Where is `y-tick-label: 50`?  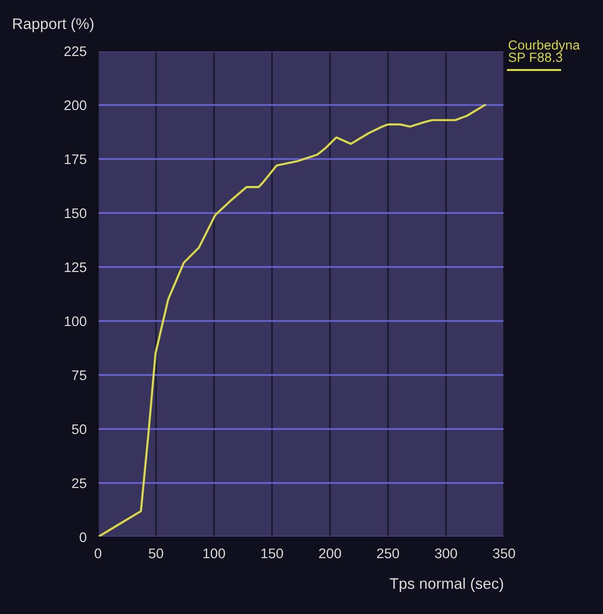 y-tick-label: 50 is located at coordinates (79, 429).